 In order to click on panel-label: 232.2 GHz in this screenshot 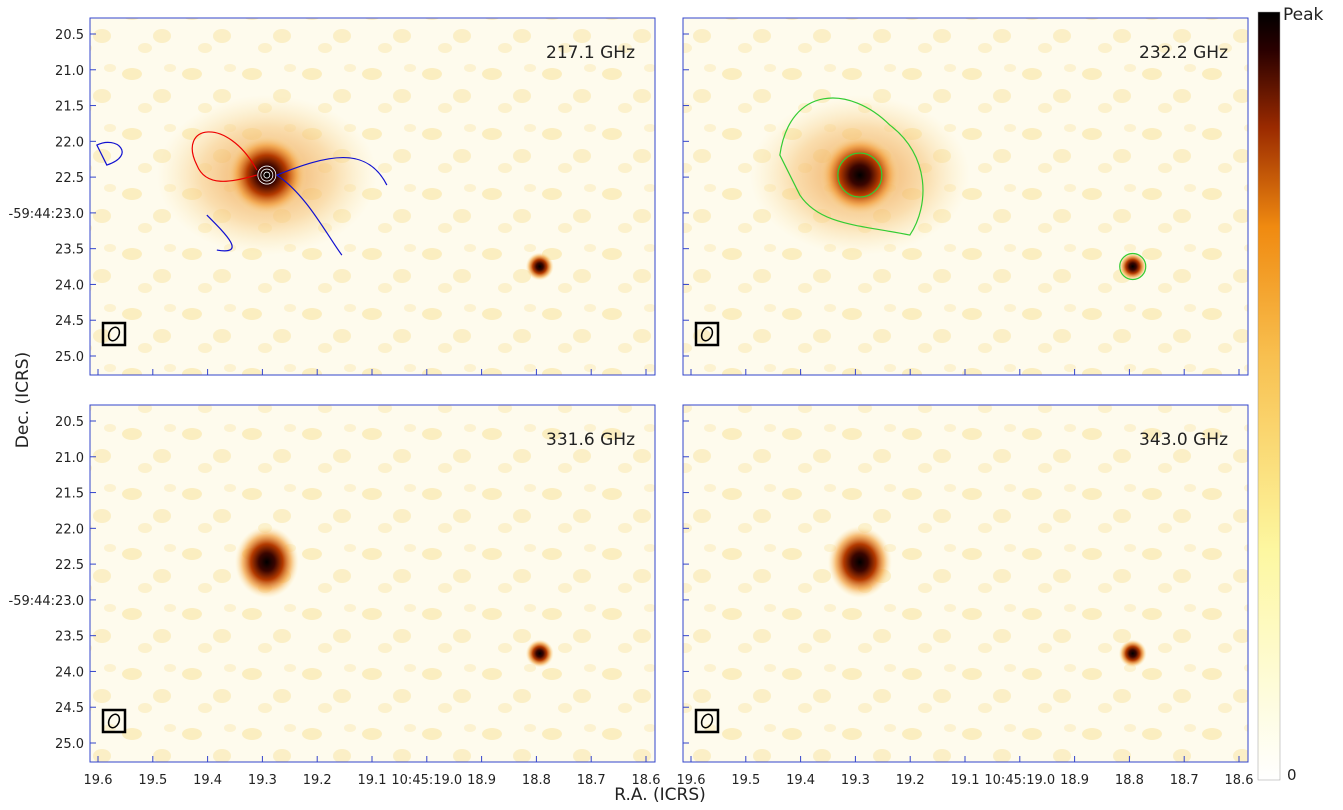, I will do `click(1183, 53)`.